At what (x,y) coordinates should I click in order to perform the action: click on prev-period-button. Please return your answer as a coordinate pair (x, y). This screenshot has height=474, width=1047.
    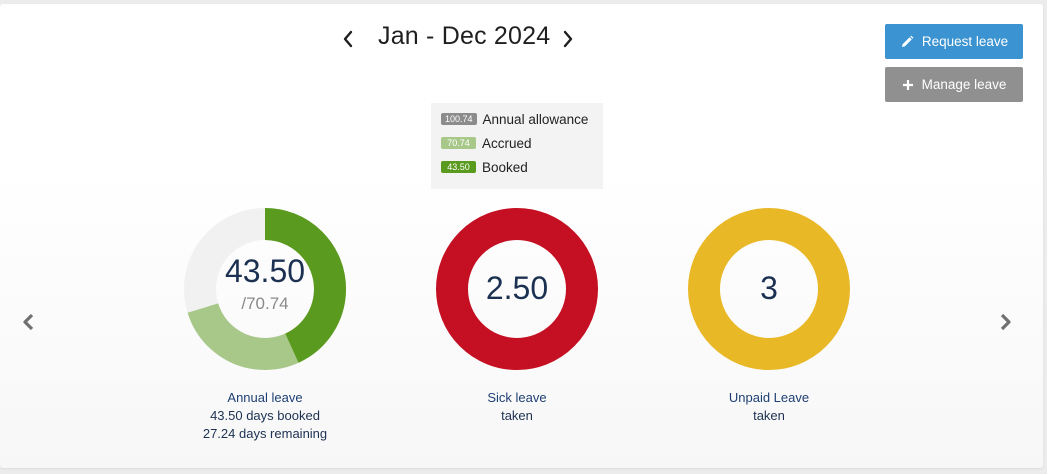
    Looking at the image, I should click on (348, 41).